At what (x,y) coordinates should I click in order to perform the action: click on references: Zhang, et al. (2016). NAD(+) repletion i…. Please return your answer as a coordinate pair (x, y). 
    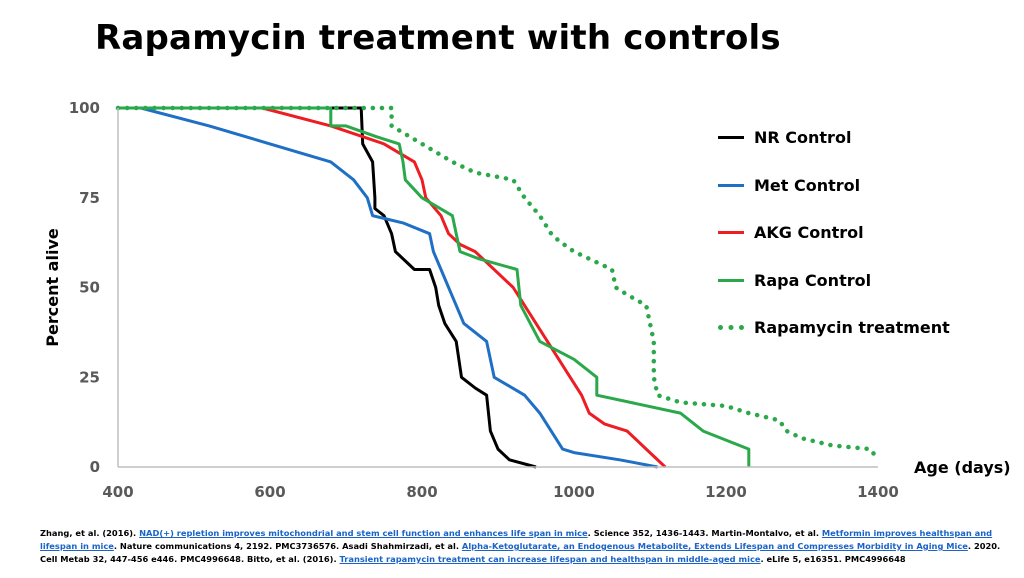
    Looking at the image, I should click on (530, 546).